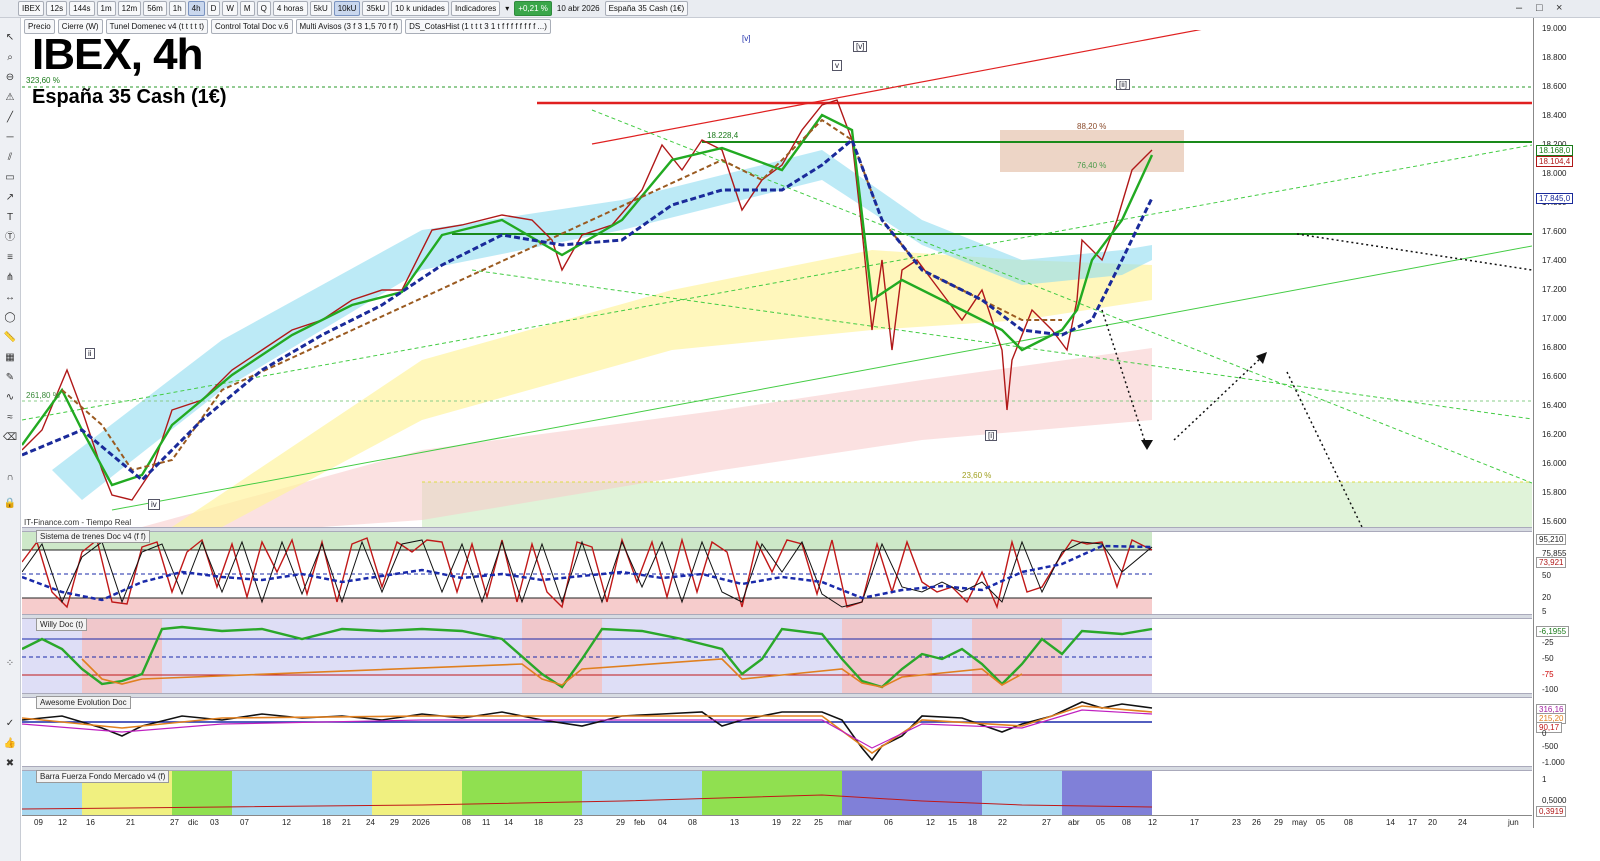 The width and height of the screenshot is (1600, 861). What do you see at coordinates (10, 117) in the screenshot?
I see `line-tool-icon: ╱` at bounding box center [10, 117].